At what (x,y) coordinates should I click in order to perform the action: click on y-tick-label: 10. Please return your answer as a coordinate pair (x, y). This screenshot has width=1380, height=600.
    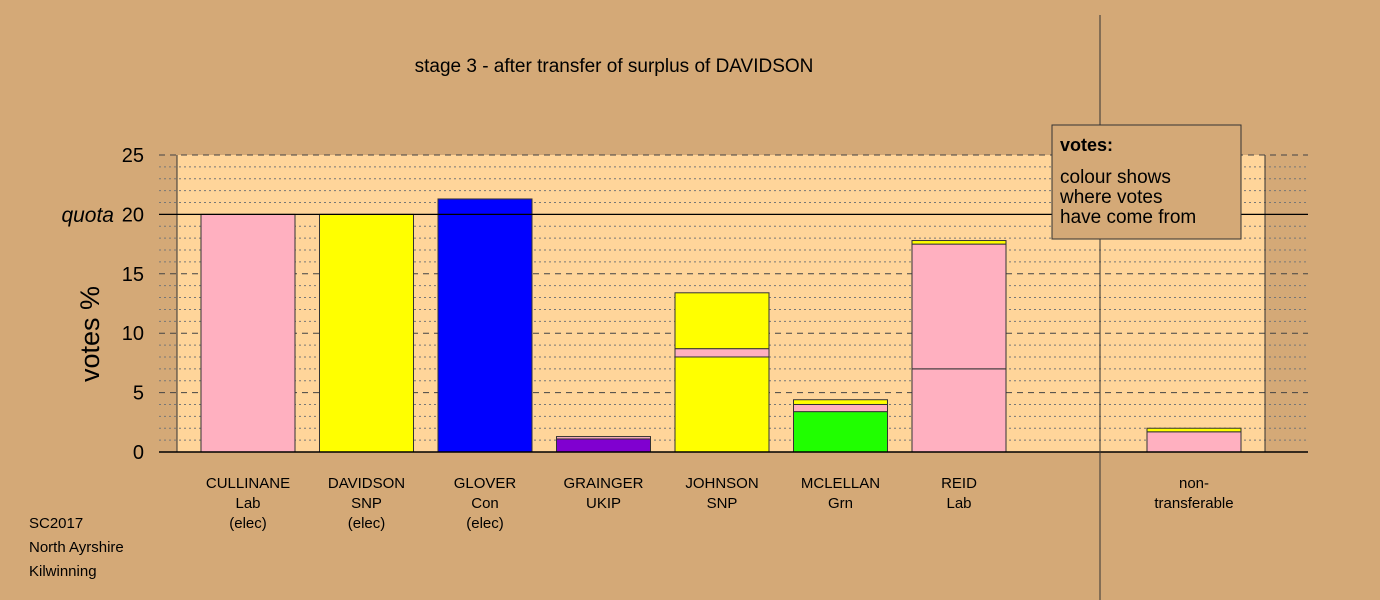
    Looking at the image, I should click on (133, 334).